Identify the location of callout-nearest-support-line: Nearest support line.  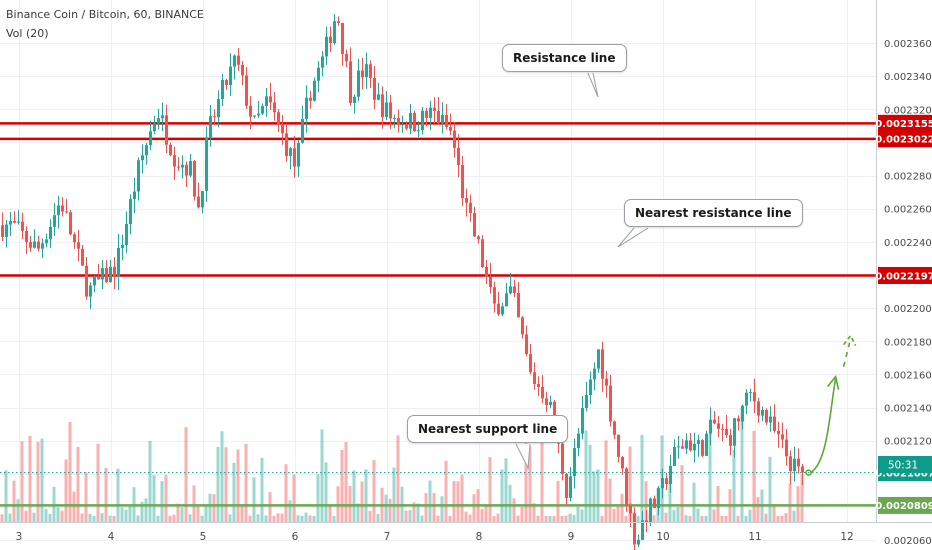
(488, 429).